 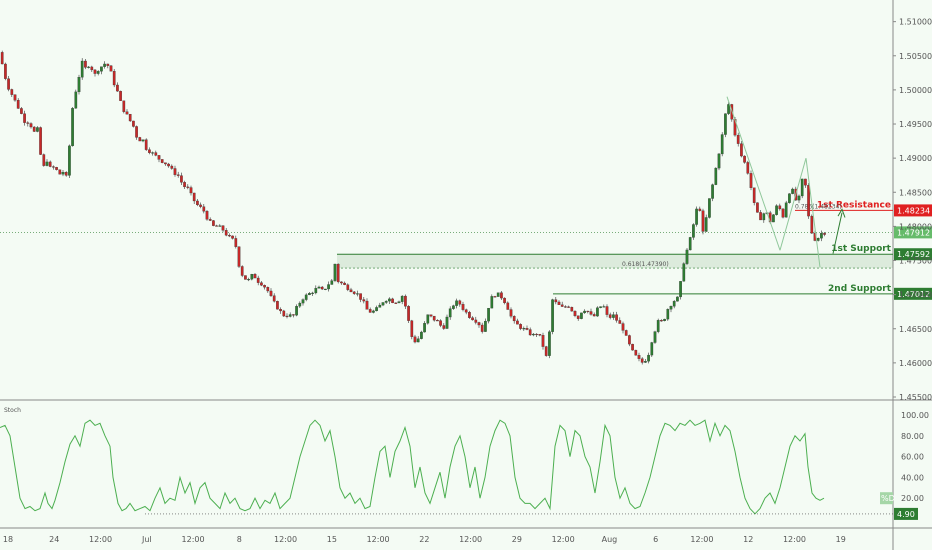 What do you see at coordinates (100, 539) in the screenshot?
I see `time-tick-label: 12:00` at bounding box center [100, 539].